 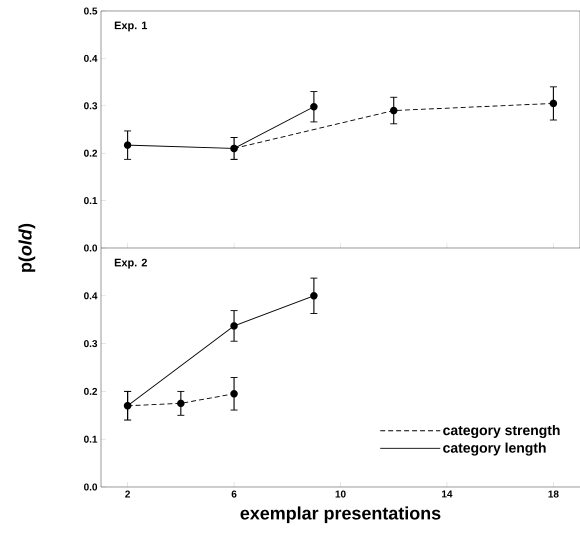 What do you see at coordinates (553, 494) in the screenshot?
I see `x-tick-label: 18` at bounding box center [553, 494].